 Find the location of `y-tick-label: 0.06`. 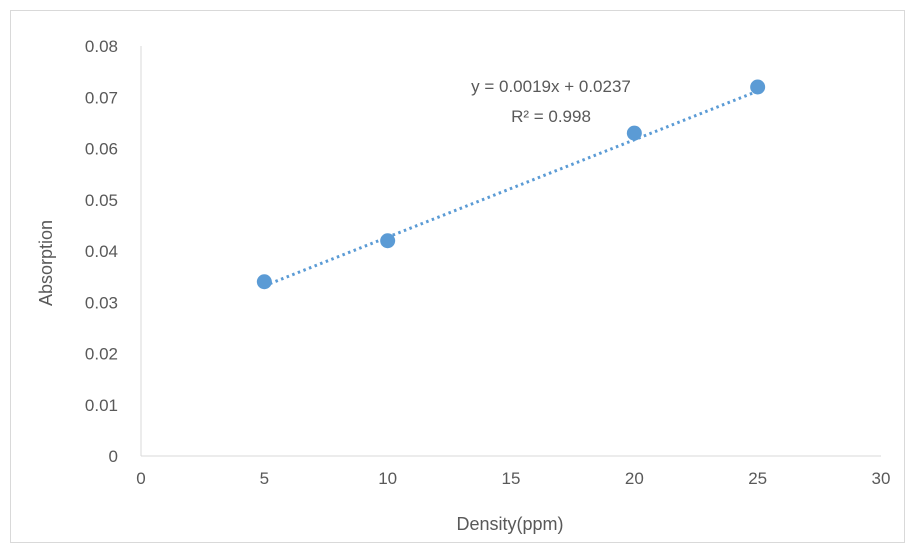

y-tick-label: 0.06 is located at coordinates (101, 149).